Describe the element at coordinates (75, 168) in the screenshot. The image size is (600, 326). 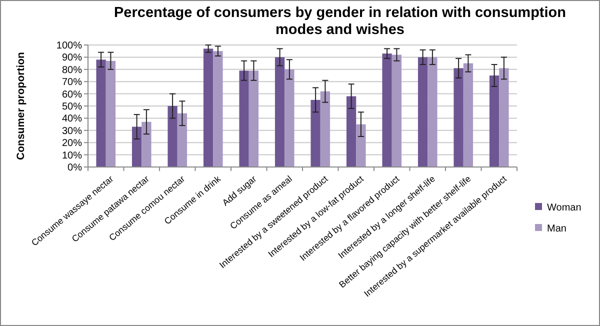
I see `y-tick-label: 0%` at that location.